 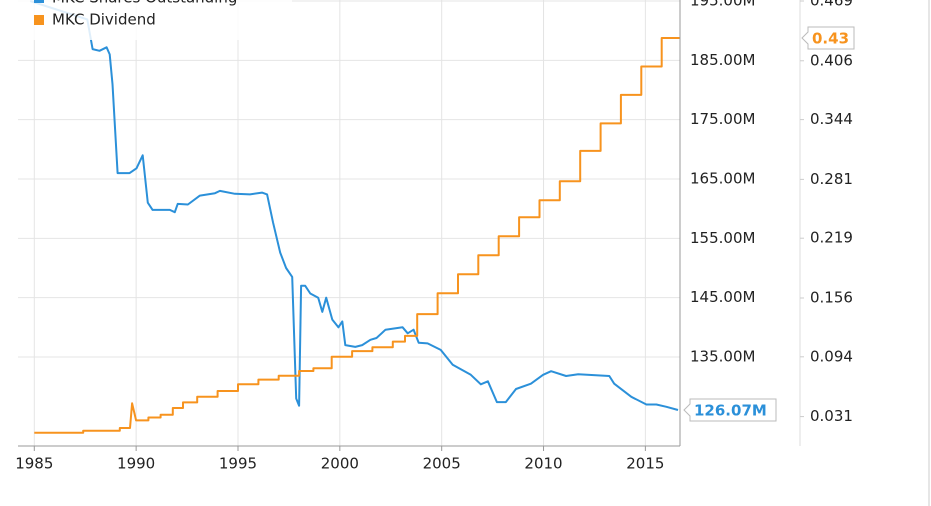 I want to click on y-tick-label: 145.00M, so click(x=722, y=297).